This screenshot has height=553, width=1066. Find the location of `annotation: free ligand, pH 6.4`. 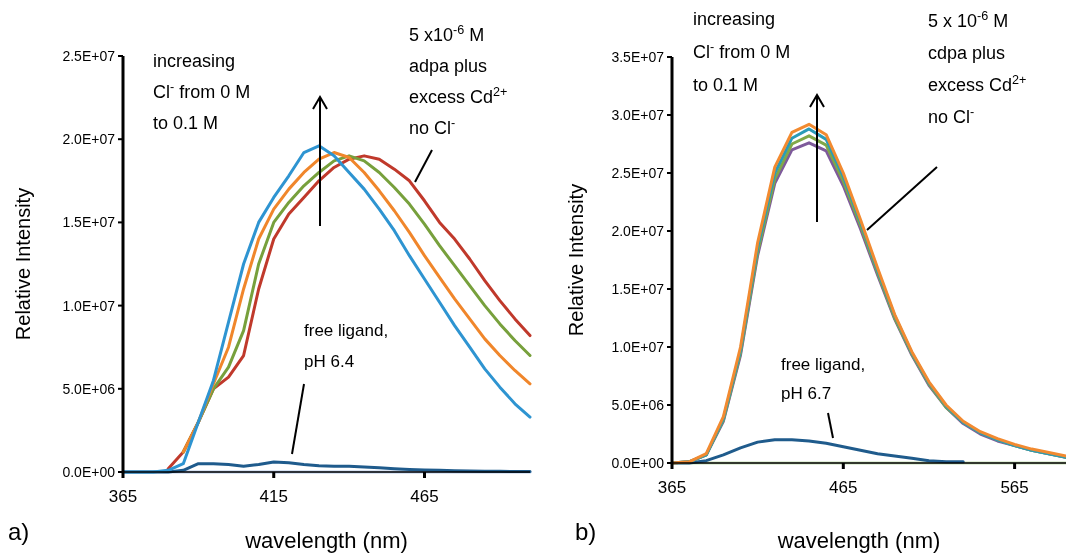

annotation: free ligand, pH 6.4 is located at coordinates (346, 346).